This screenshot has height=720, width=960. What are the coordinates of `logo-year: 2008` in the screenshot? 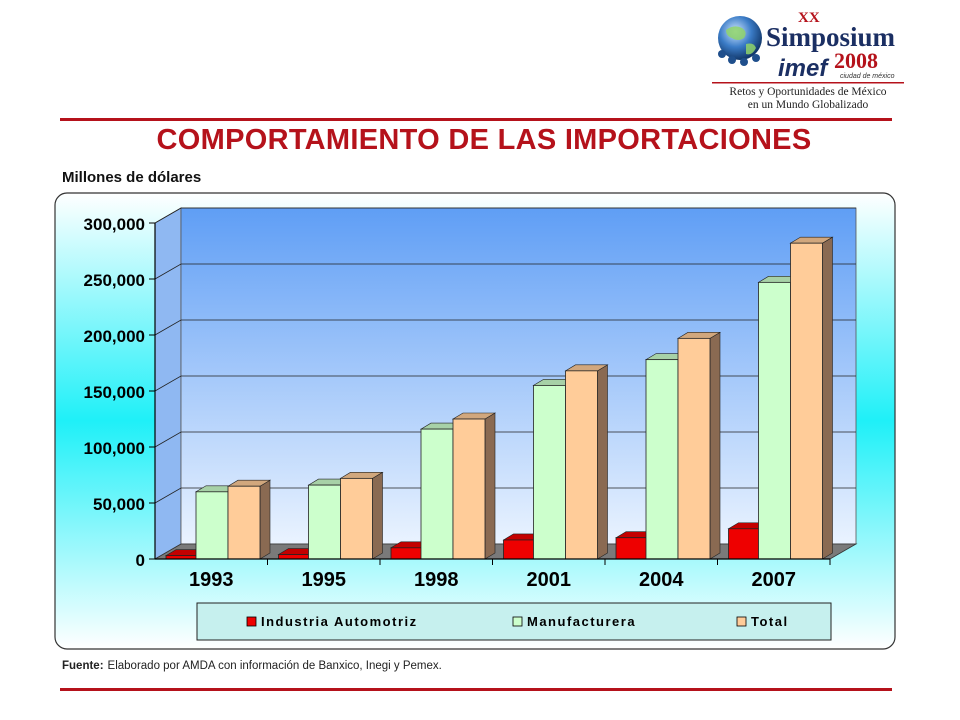 It's located at (856, 60).